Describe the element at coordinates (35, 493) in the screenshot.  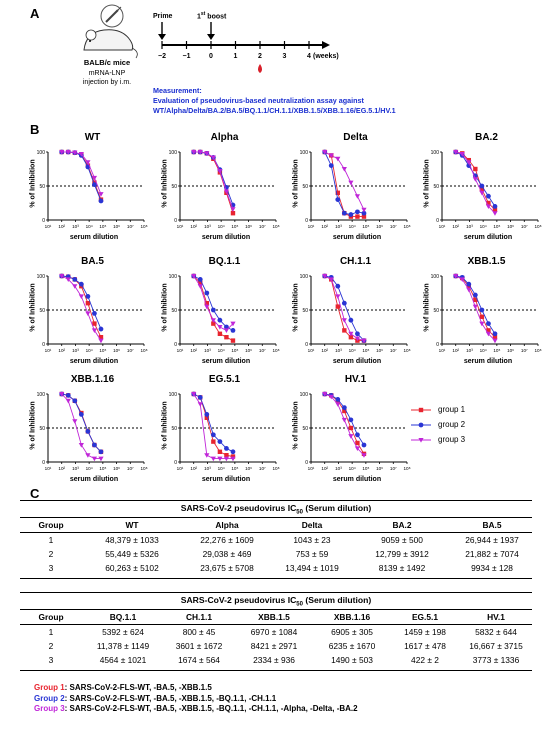
I see `panel-c-letter: C` at that location.